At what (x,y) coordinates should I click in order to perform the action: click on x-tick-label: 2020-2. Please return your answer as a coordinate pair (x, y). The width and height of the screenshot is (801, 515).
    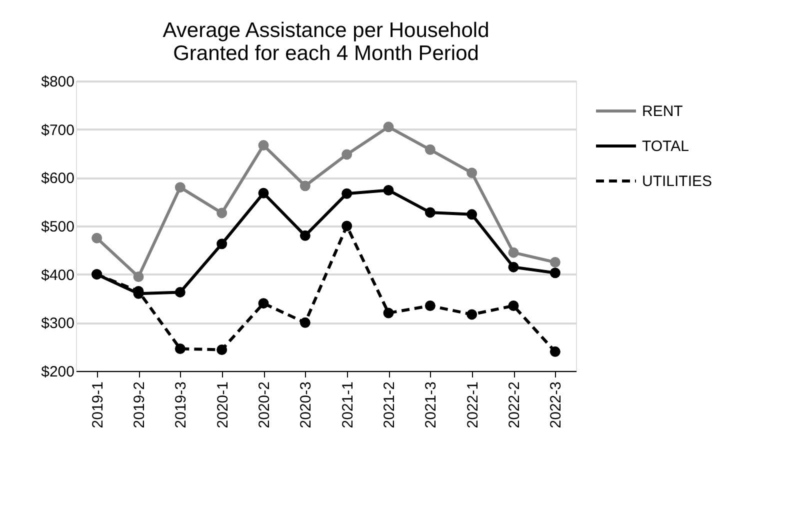
    Looking at the image, I should click on (264, 405).